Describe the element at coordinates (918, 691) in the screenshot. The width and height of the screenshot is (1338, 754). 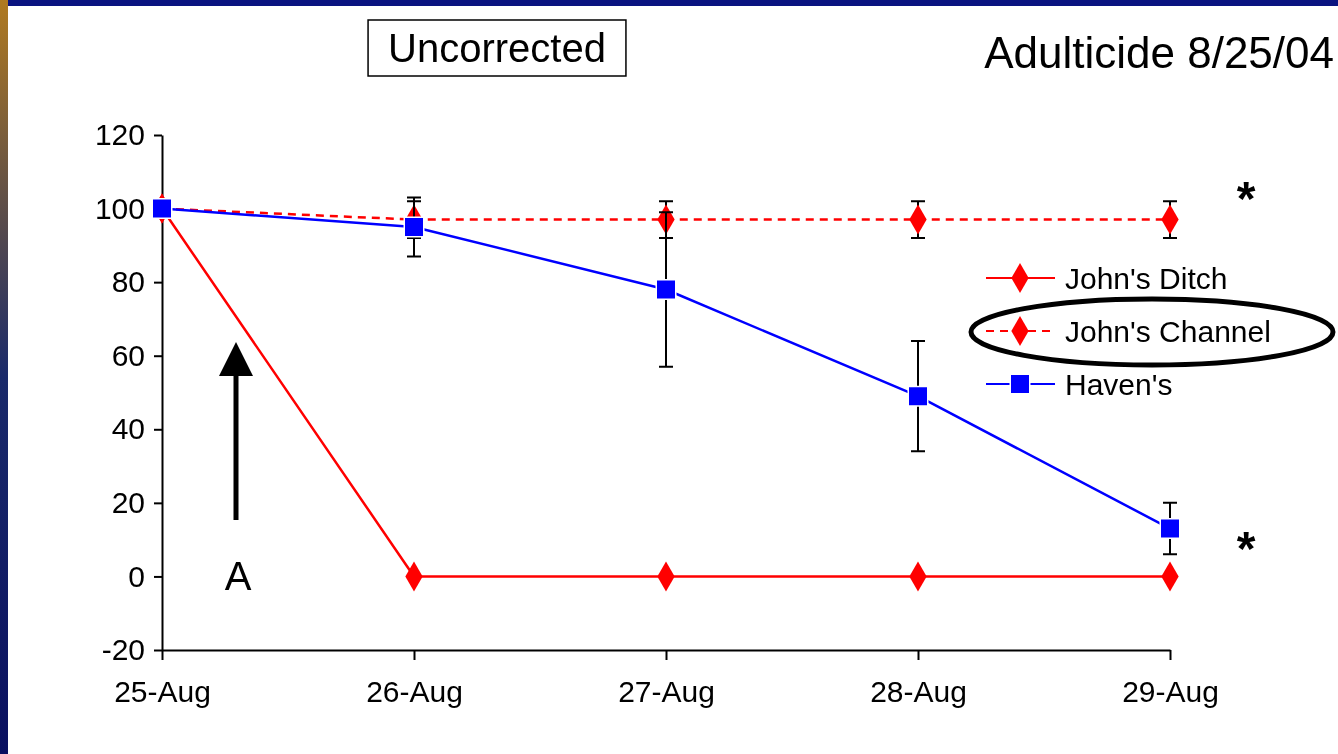
I see `x-tick-label: 28-Aug` at that location.